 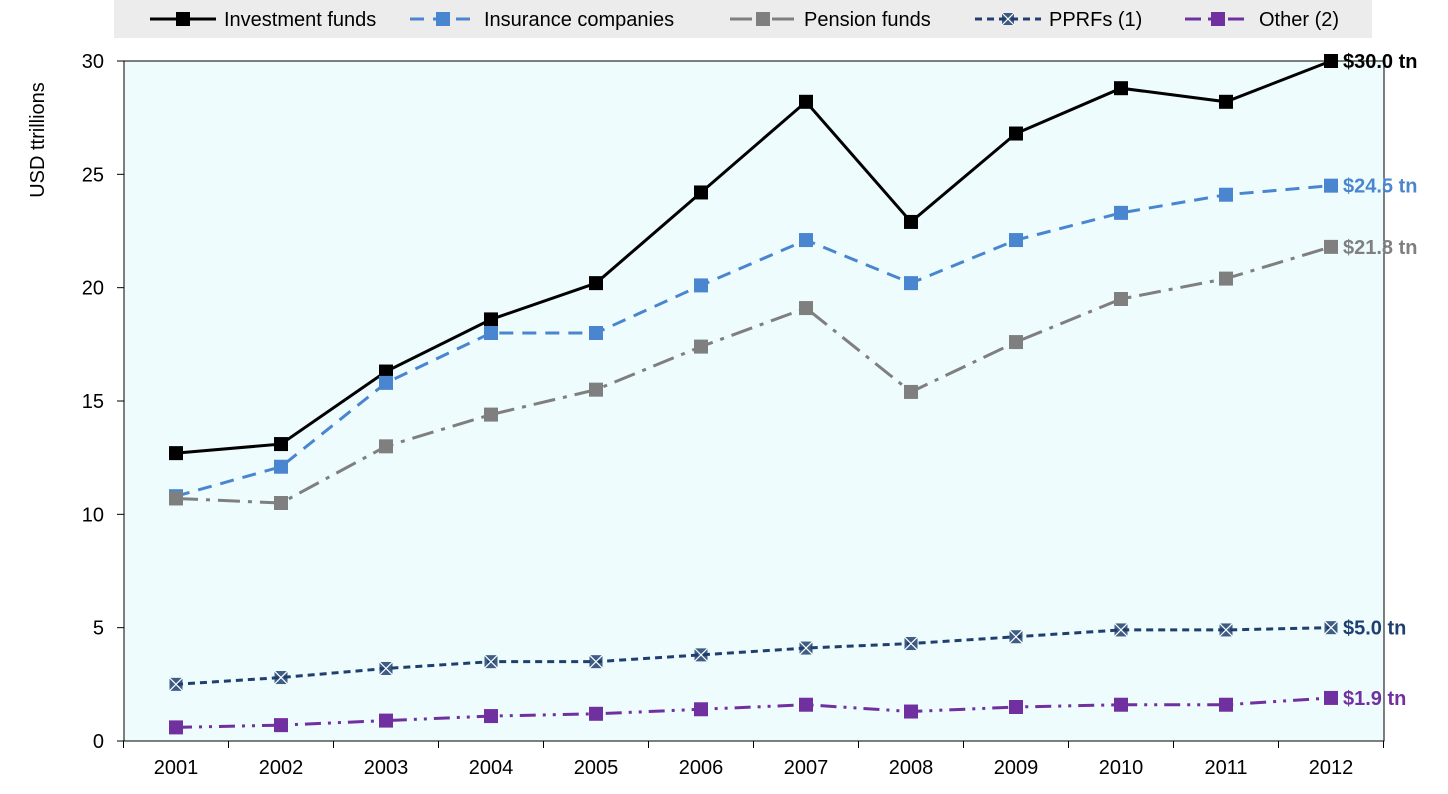 I want to click on x-tick-label: 2004, so click(x=491, y=768).